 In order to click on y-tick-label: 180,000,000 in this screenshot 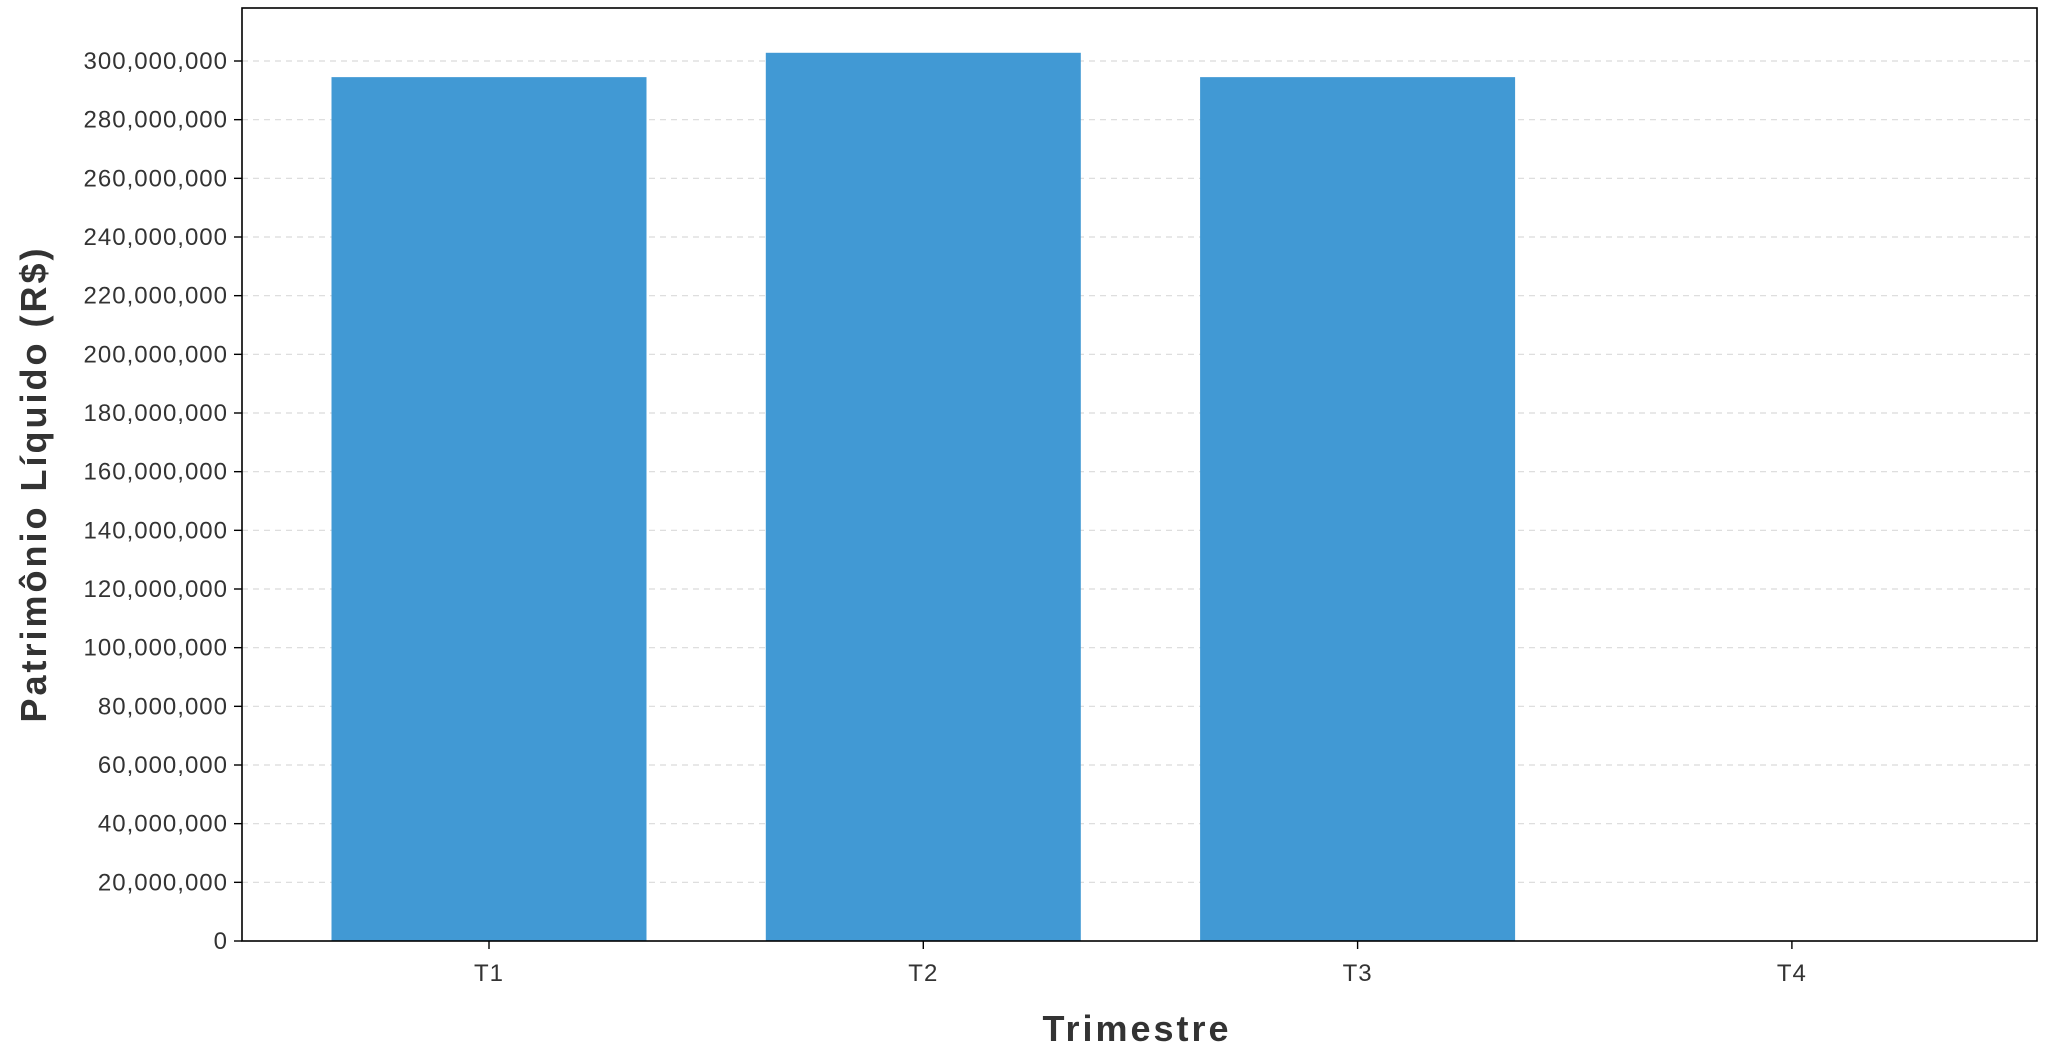, I will do `click(156, 413)`.